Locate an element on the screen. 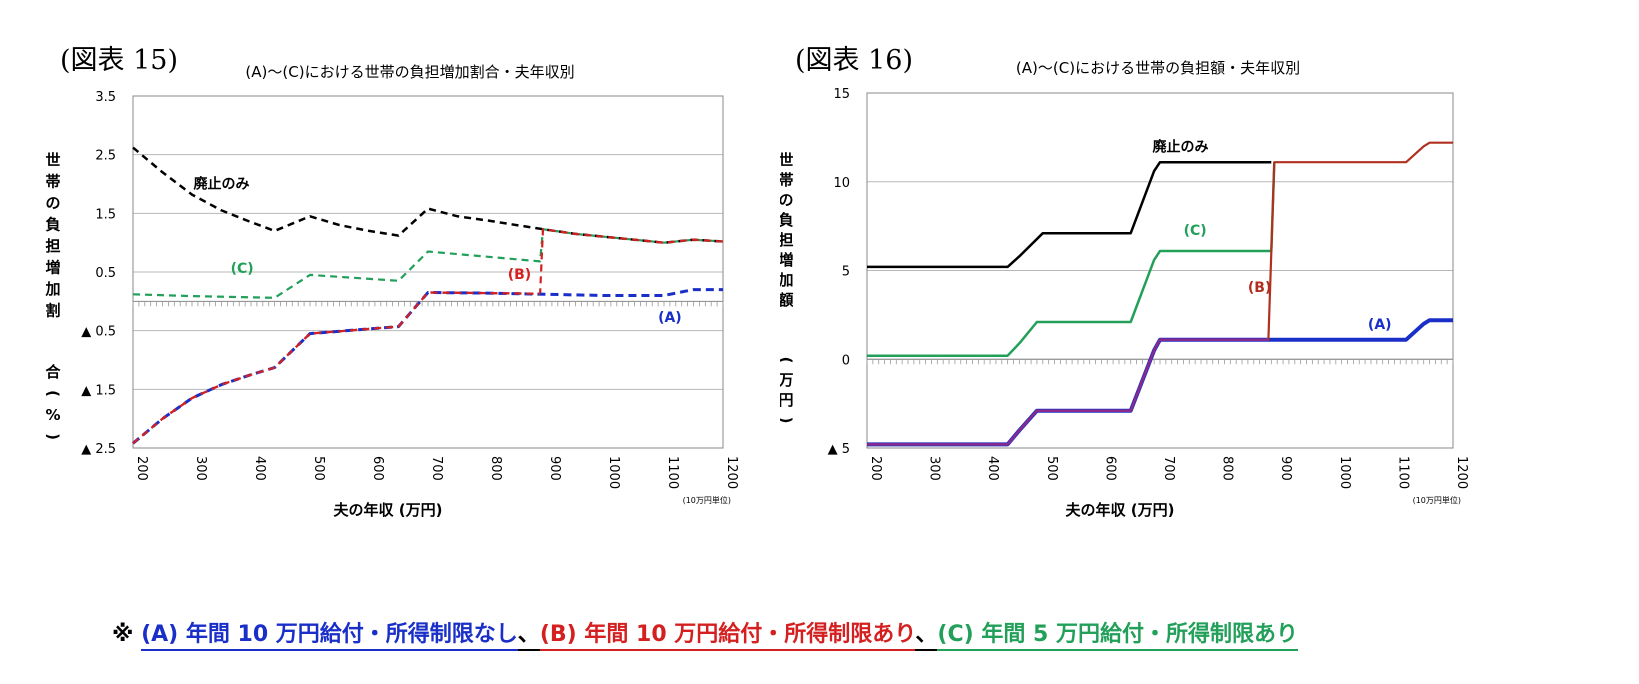  y-axis-label-char: 合 is located at coordinates (52, 372).